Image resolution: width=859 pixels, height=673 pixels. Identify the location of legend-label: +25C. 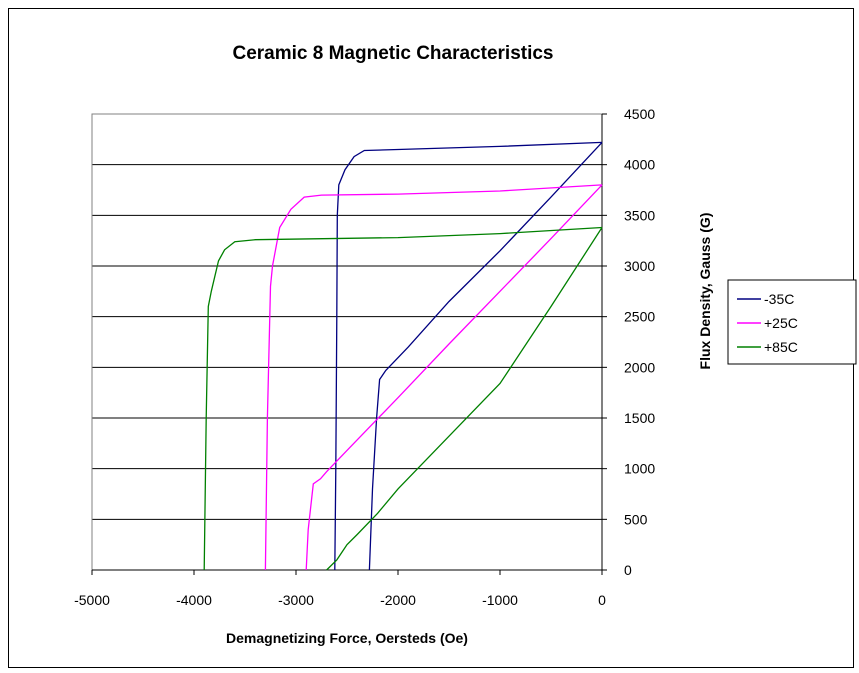
(781, 323).